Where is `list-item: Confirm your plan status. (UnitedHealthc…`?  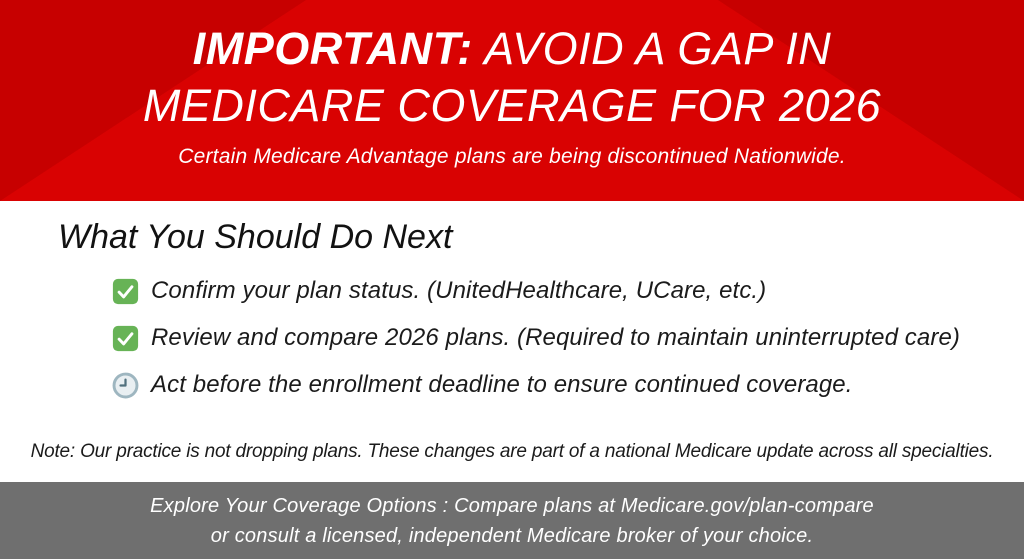 list-item: Confirm your plan status. (UnitedHealthc… is located at coordinates (568, 291).